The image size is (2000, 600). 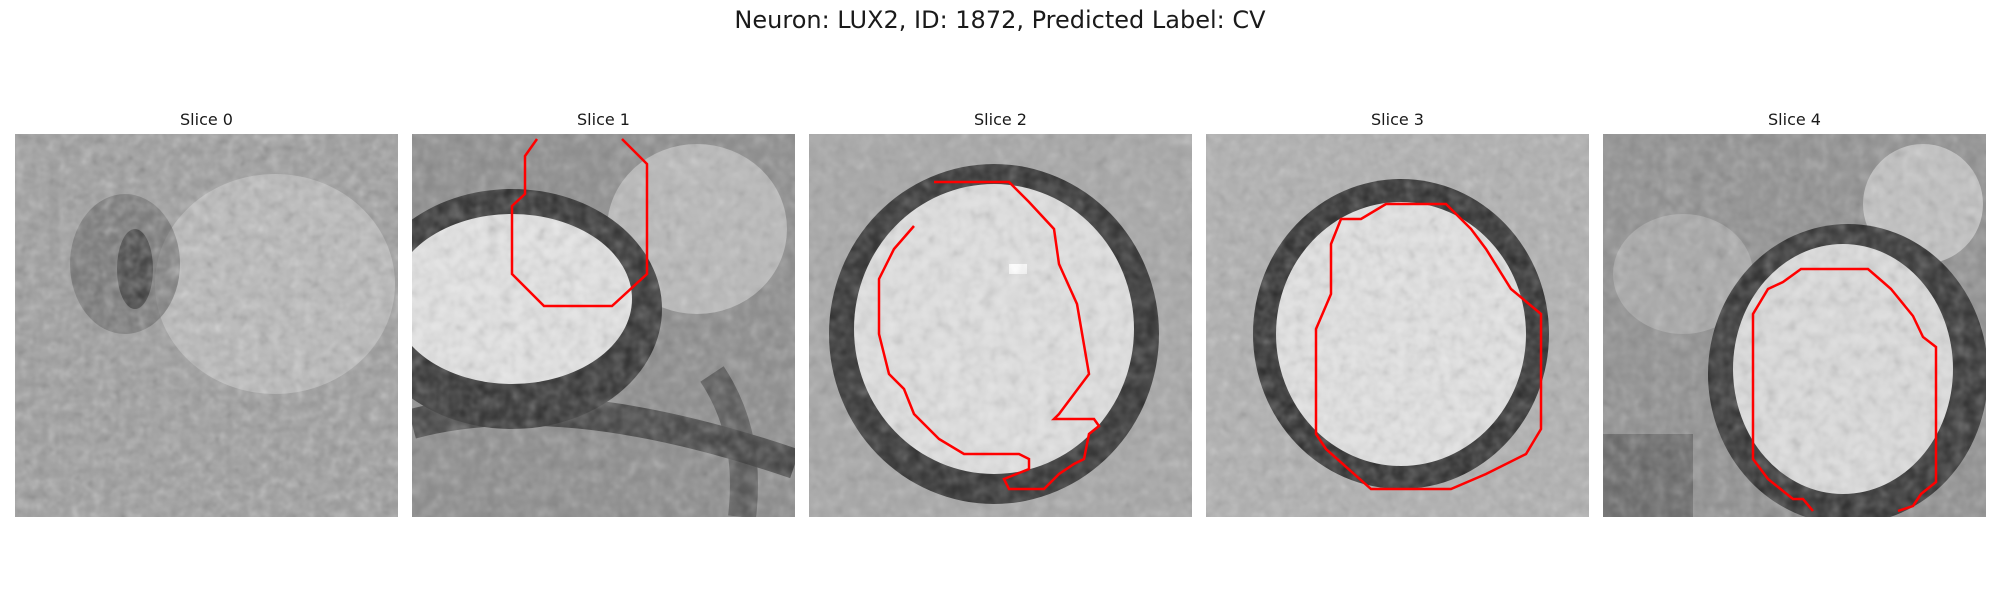 What do you see at coordinates (206, 119) in the screenshot?
I see `slice-title-0: Slice 0` at bounding box center [206, 119].